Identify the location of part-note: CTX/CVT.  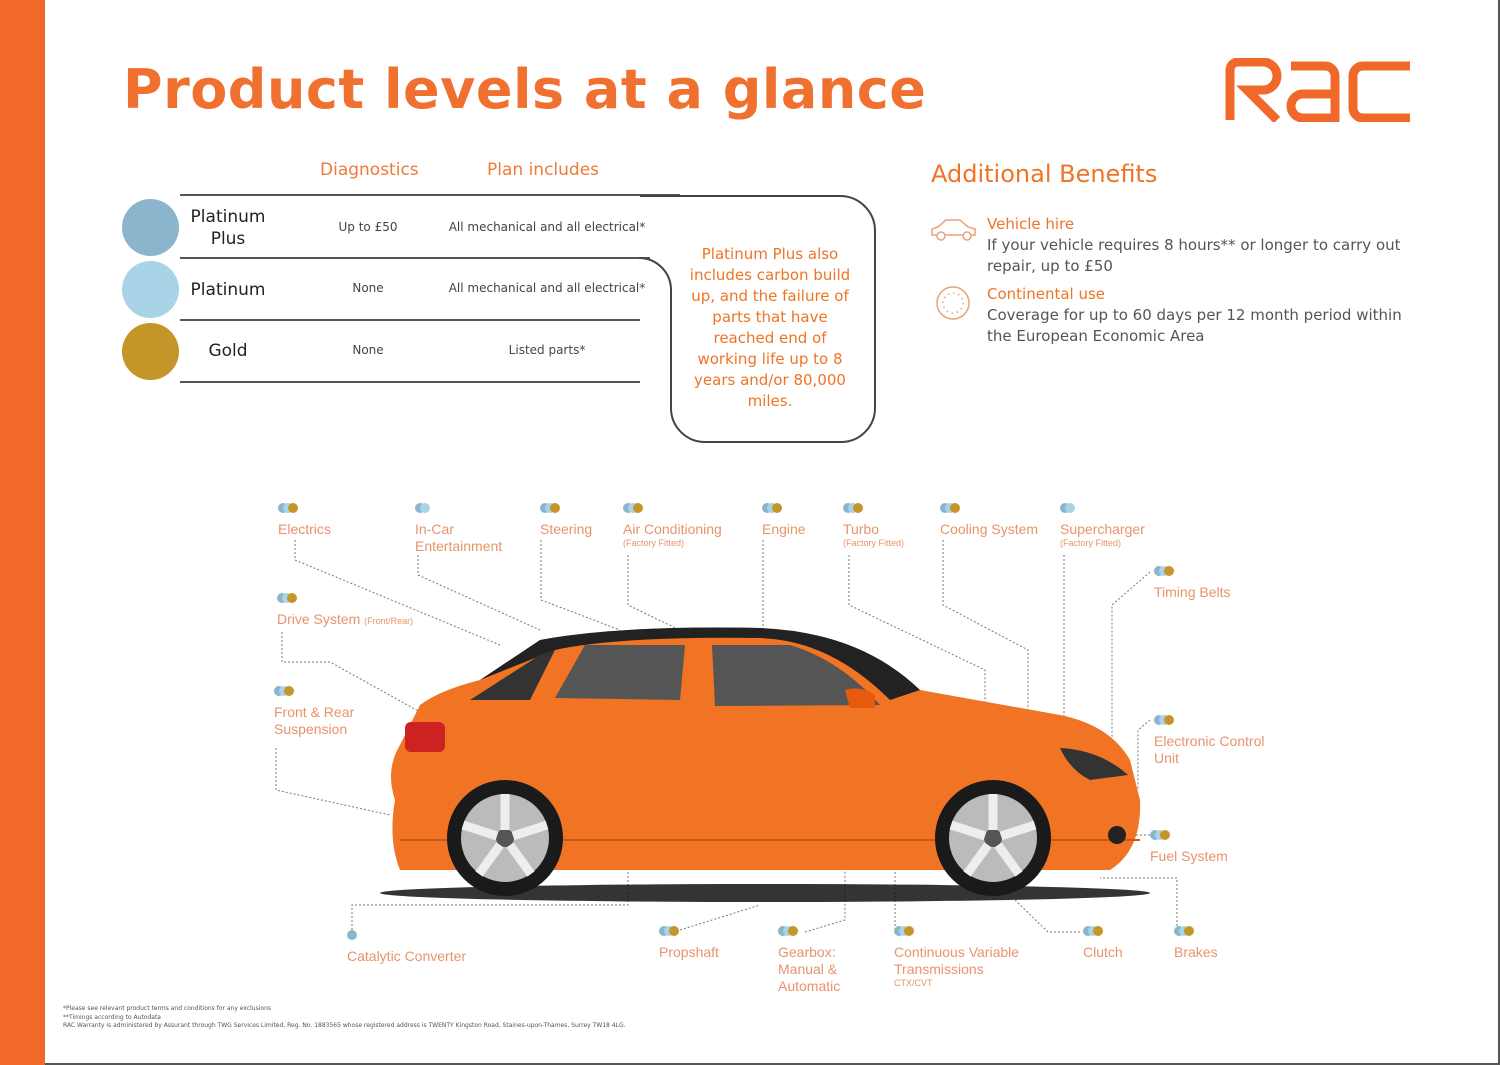
(913, 983).